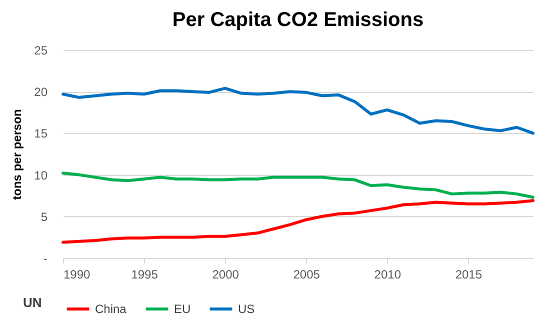 This screenshot has height=321, width=559. I want to click on x-tick-label: 1995, so click(144, 275).